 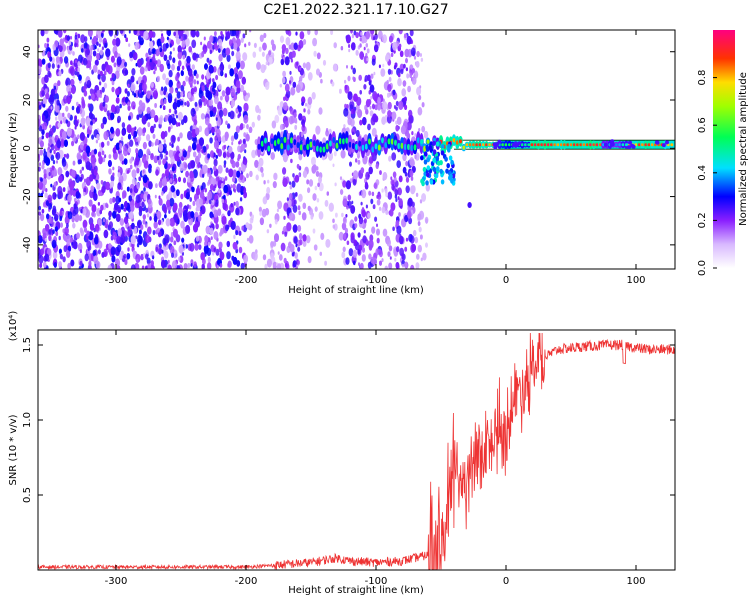 What do you see at coordinates (356, 590) in the screenshot?
I see `snr-x-label: Height of straight line (km)` at bounding box center [356, 590].